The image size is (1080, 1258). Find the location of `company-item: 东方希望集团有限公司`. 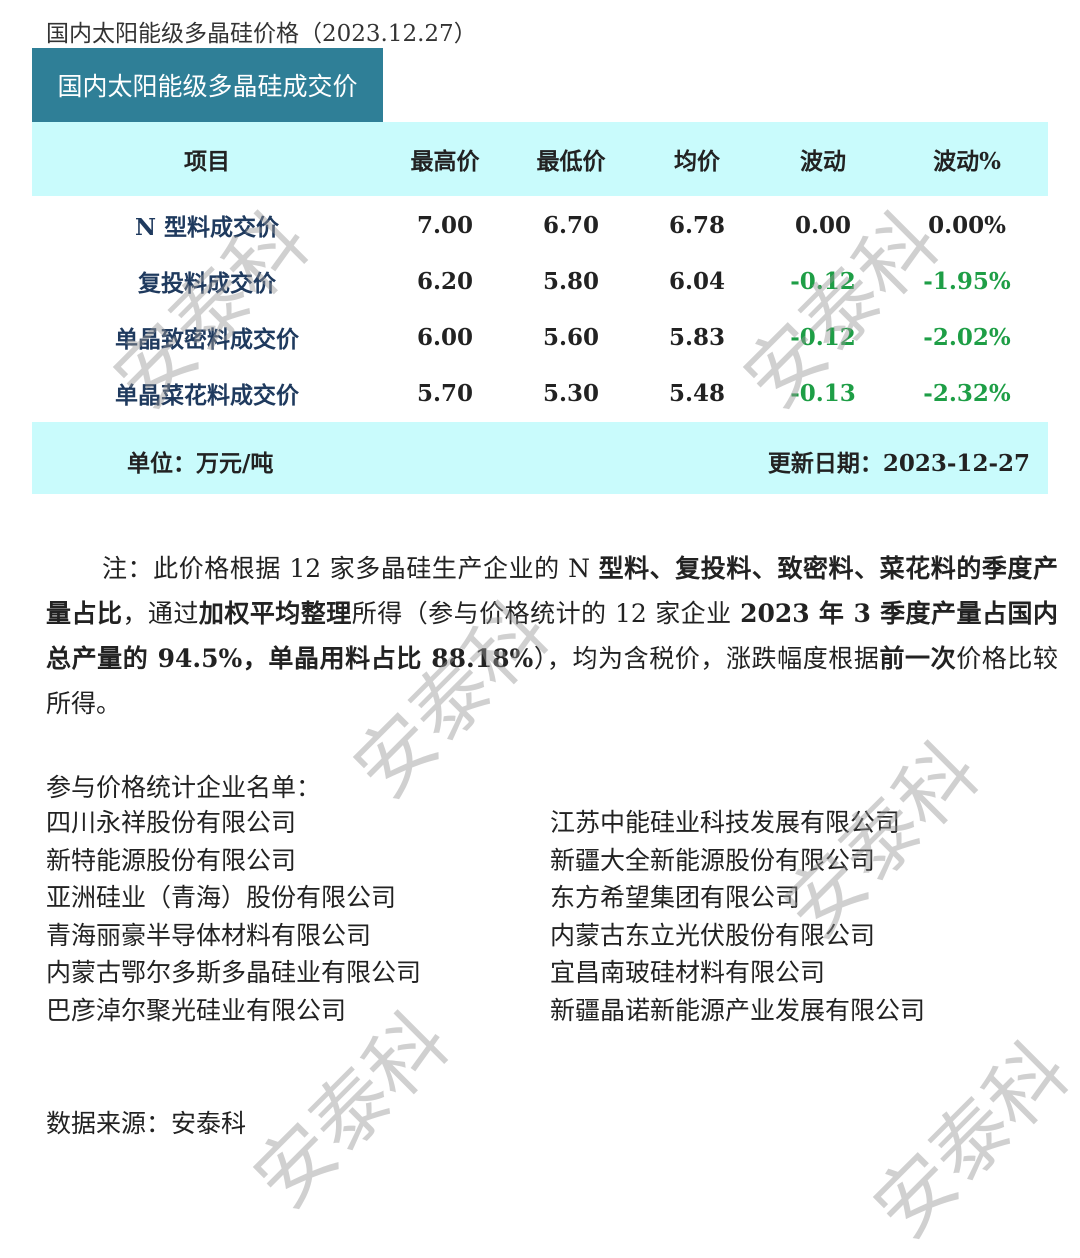

company-item: 东方希望集团有限公司 is located at coordinates (675, 897).